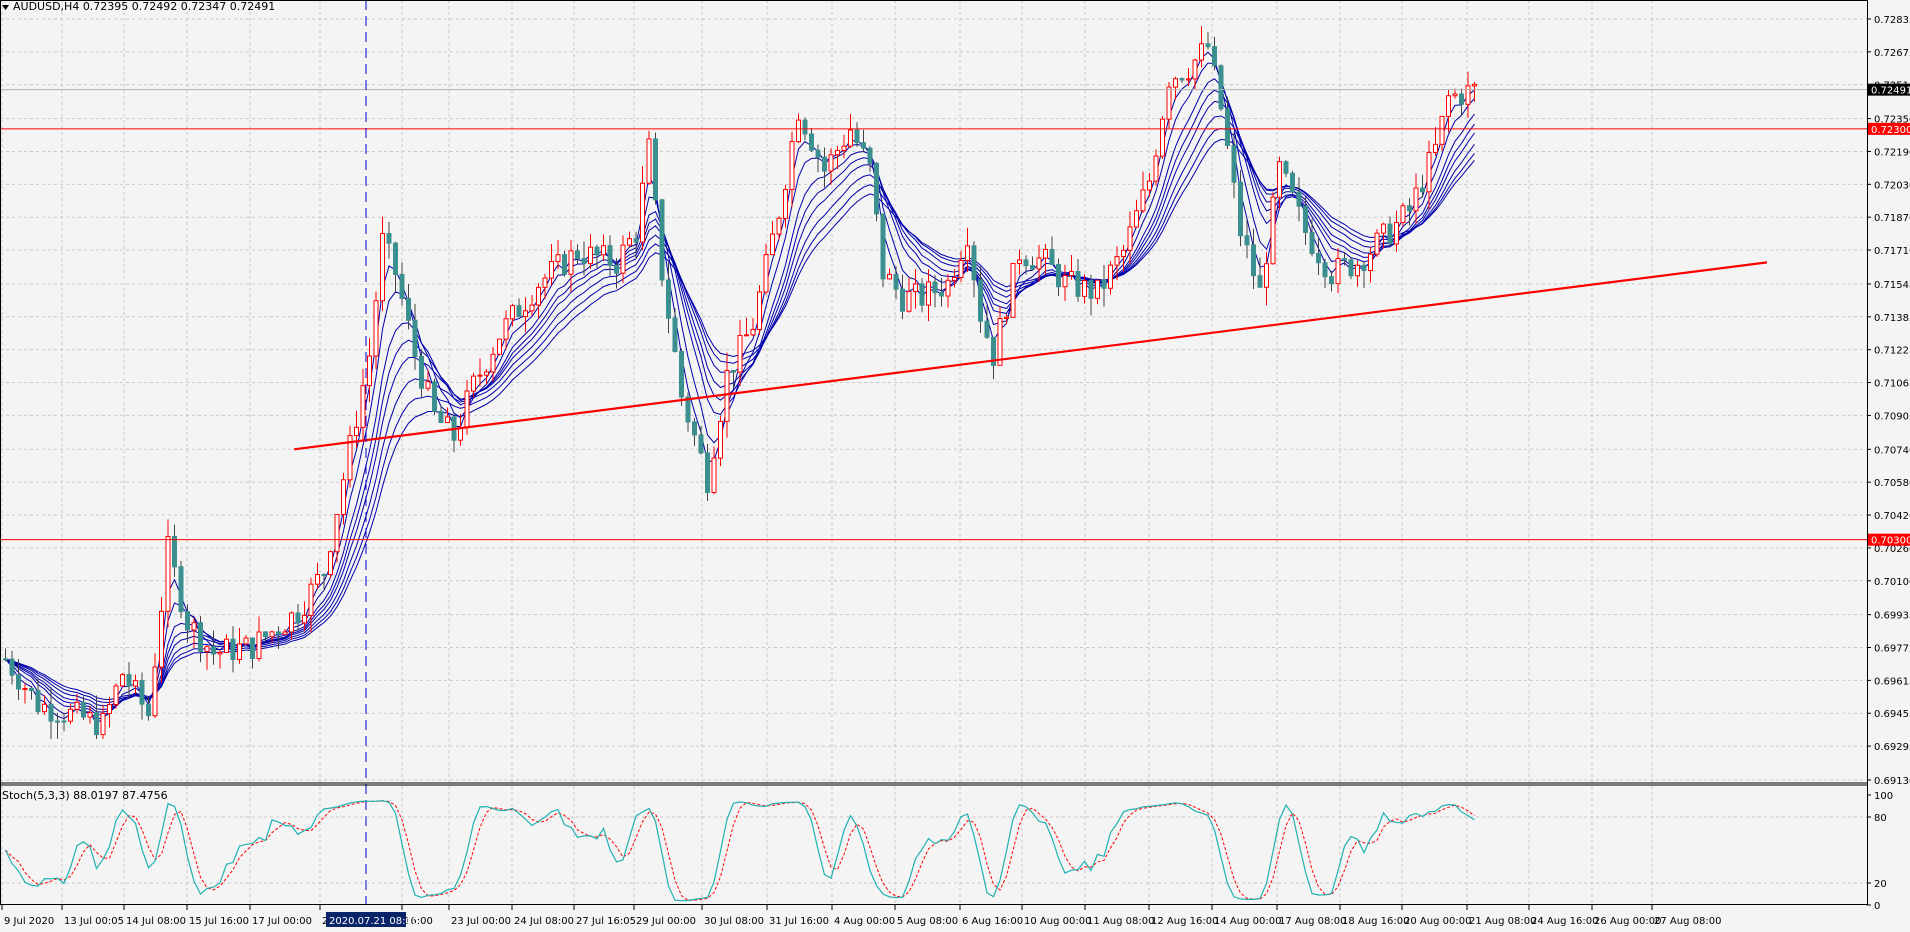 Image resolution: width=1910 pixels, height=932 pixels. Describe the element at coordinates (1889, 89) in the screenshot. I see `current-price-tag` at that location.